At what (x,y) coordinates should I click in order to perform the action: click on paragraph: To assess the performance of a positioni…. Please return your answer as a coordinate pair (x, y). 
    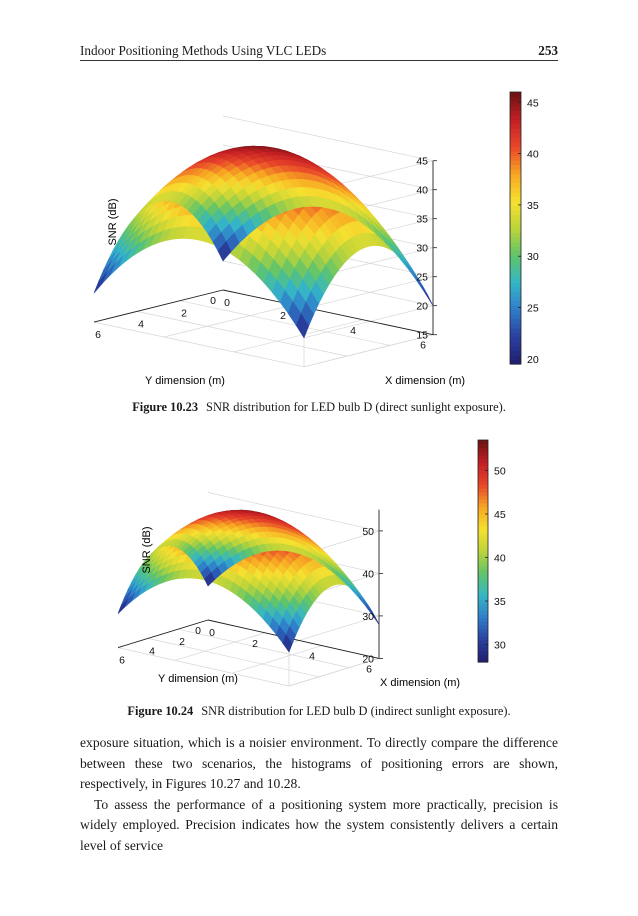
    Looking at the image, I should click on (319, 824).